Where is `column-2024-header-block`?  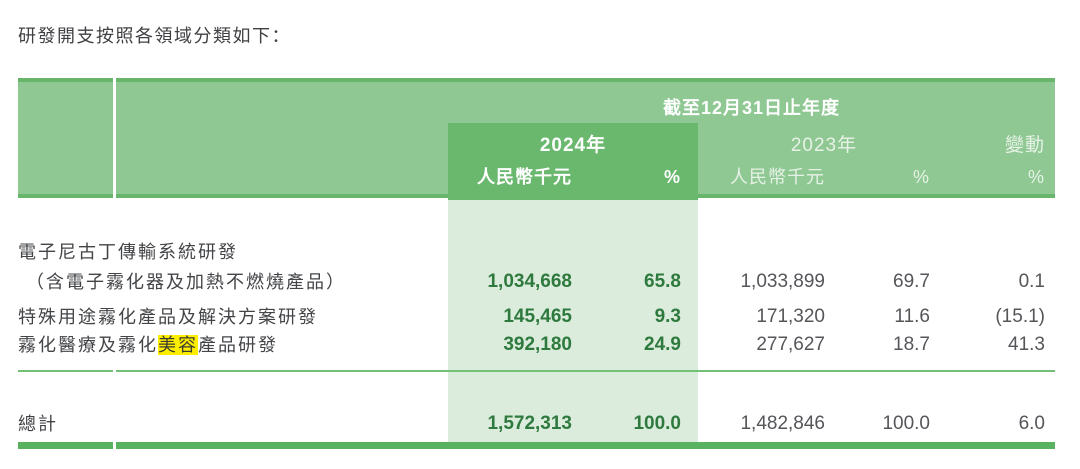 column-2024-header-block is located at coordinates (573, 161).